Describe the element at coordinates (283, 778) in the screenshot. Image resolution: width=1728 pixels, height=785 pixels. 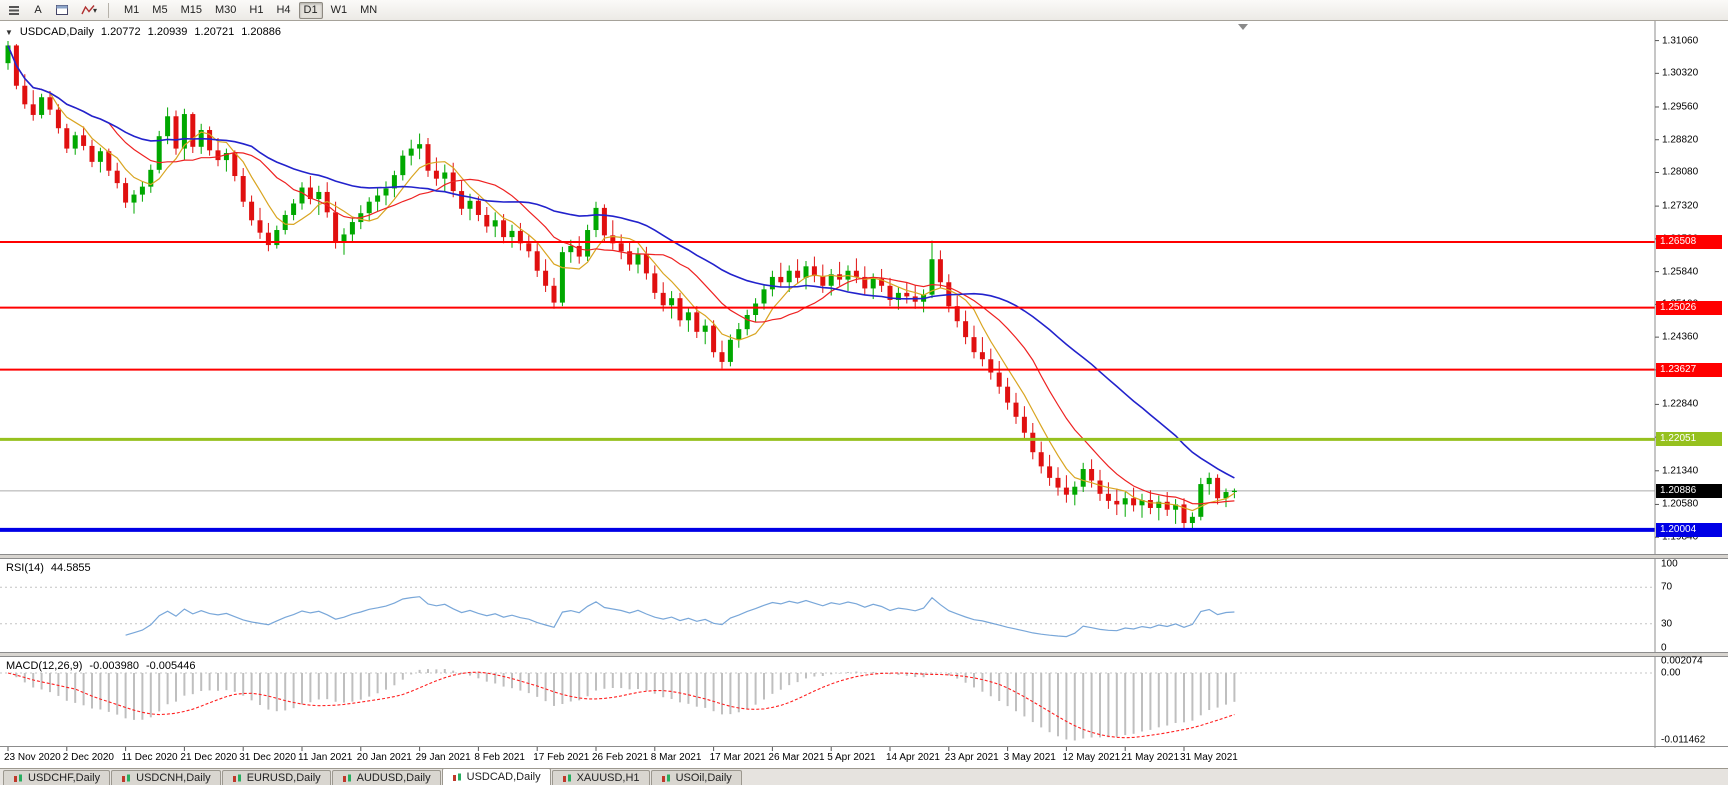
I see `chart-tab-label: EURUSD,Daily` at that location.